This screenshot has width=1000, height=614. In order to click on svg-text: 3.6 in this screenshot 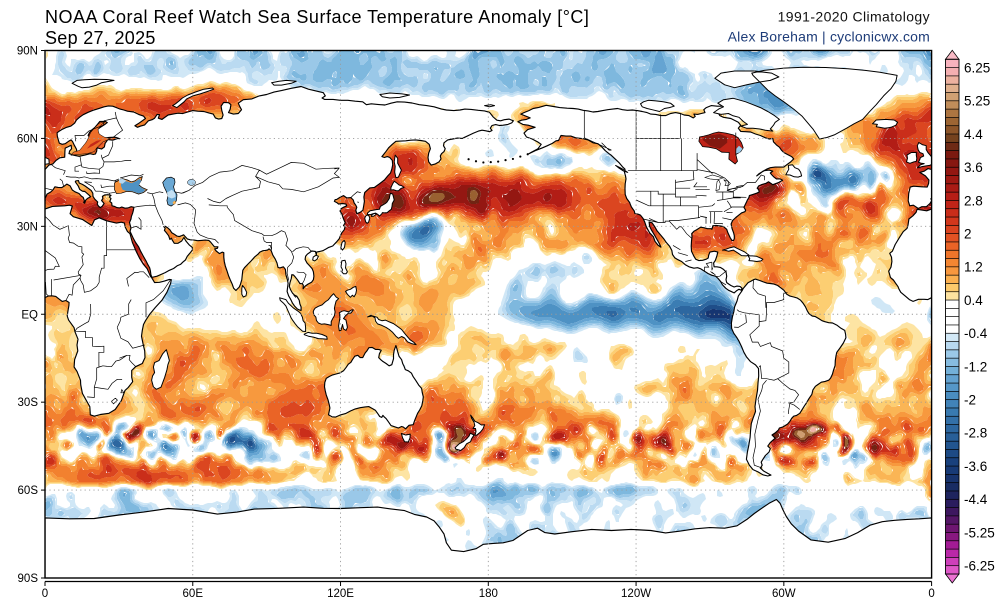, I will do `click(973, 167)`.